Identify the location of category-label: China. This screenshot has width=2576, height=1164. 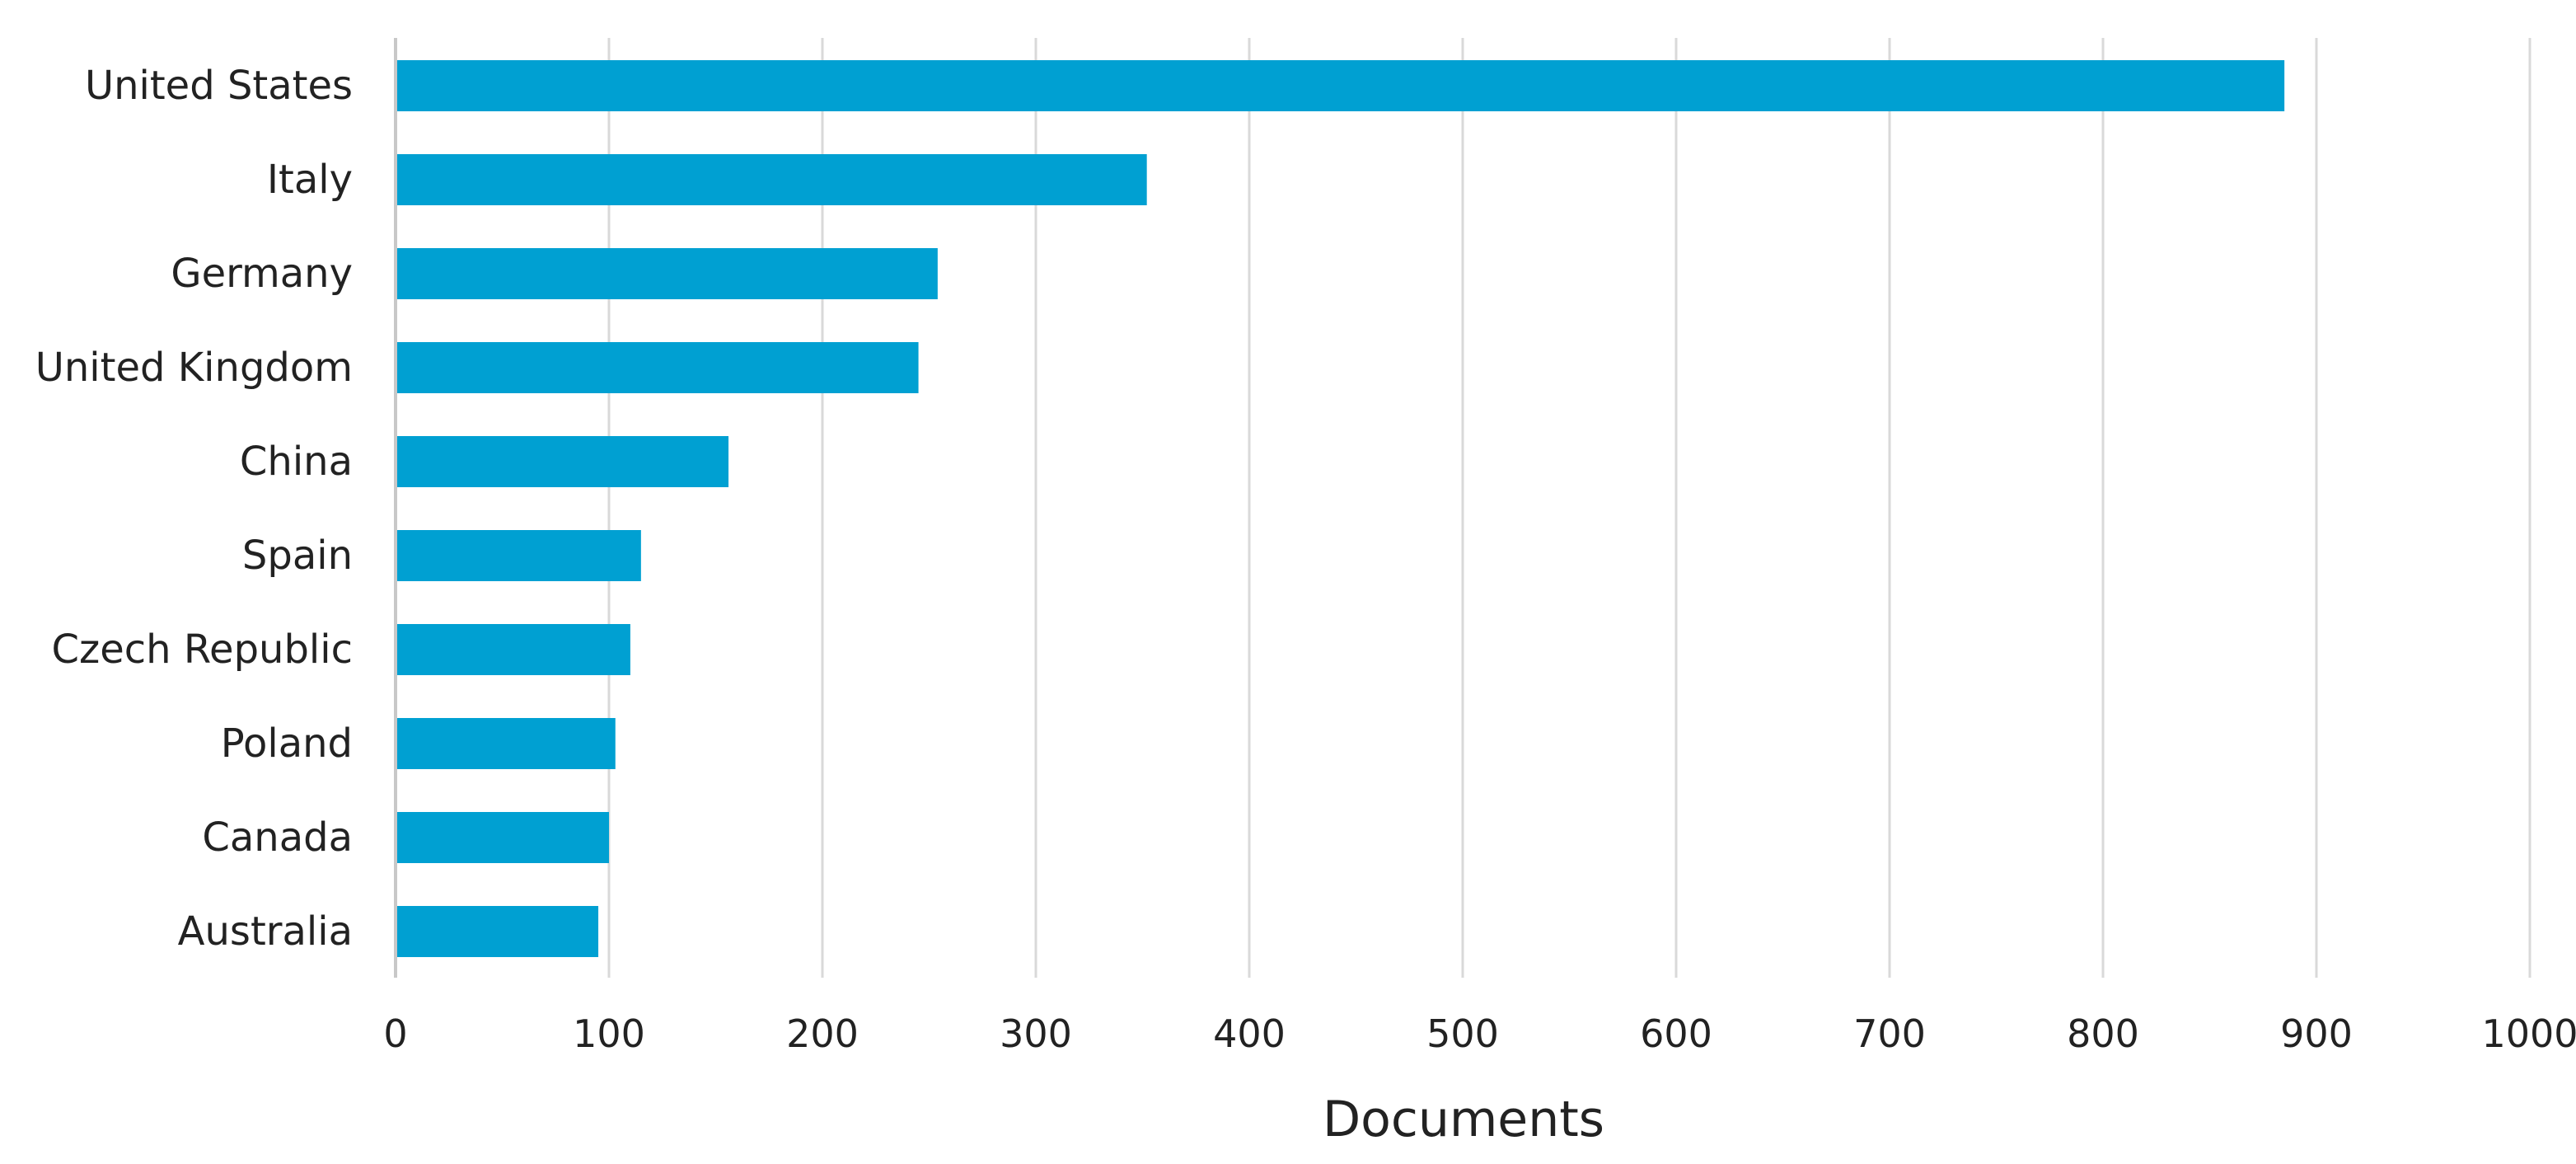
(296, 462).